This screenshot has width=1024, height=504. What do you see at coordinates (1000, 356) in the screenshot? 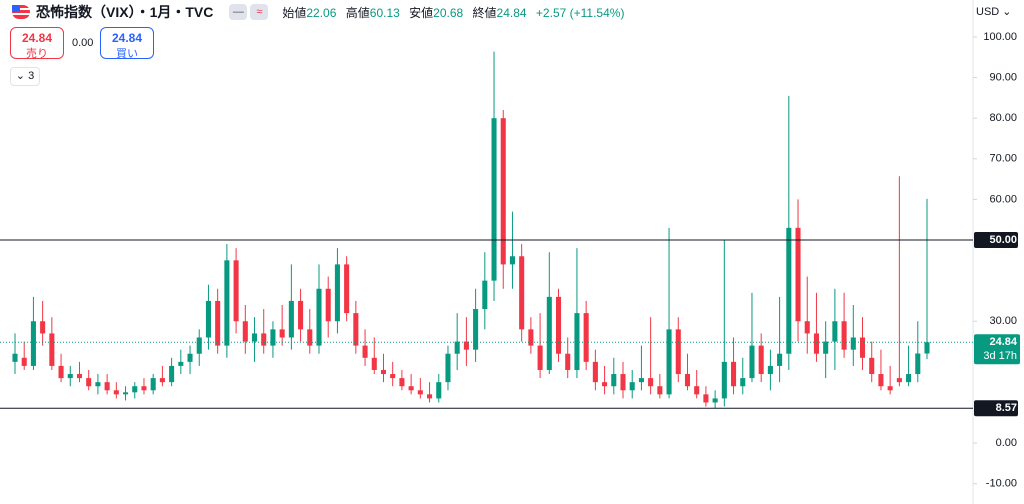
I see `countdown-label: 3d 17h` at bounding box center [1000, 356].